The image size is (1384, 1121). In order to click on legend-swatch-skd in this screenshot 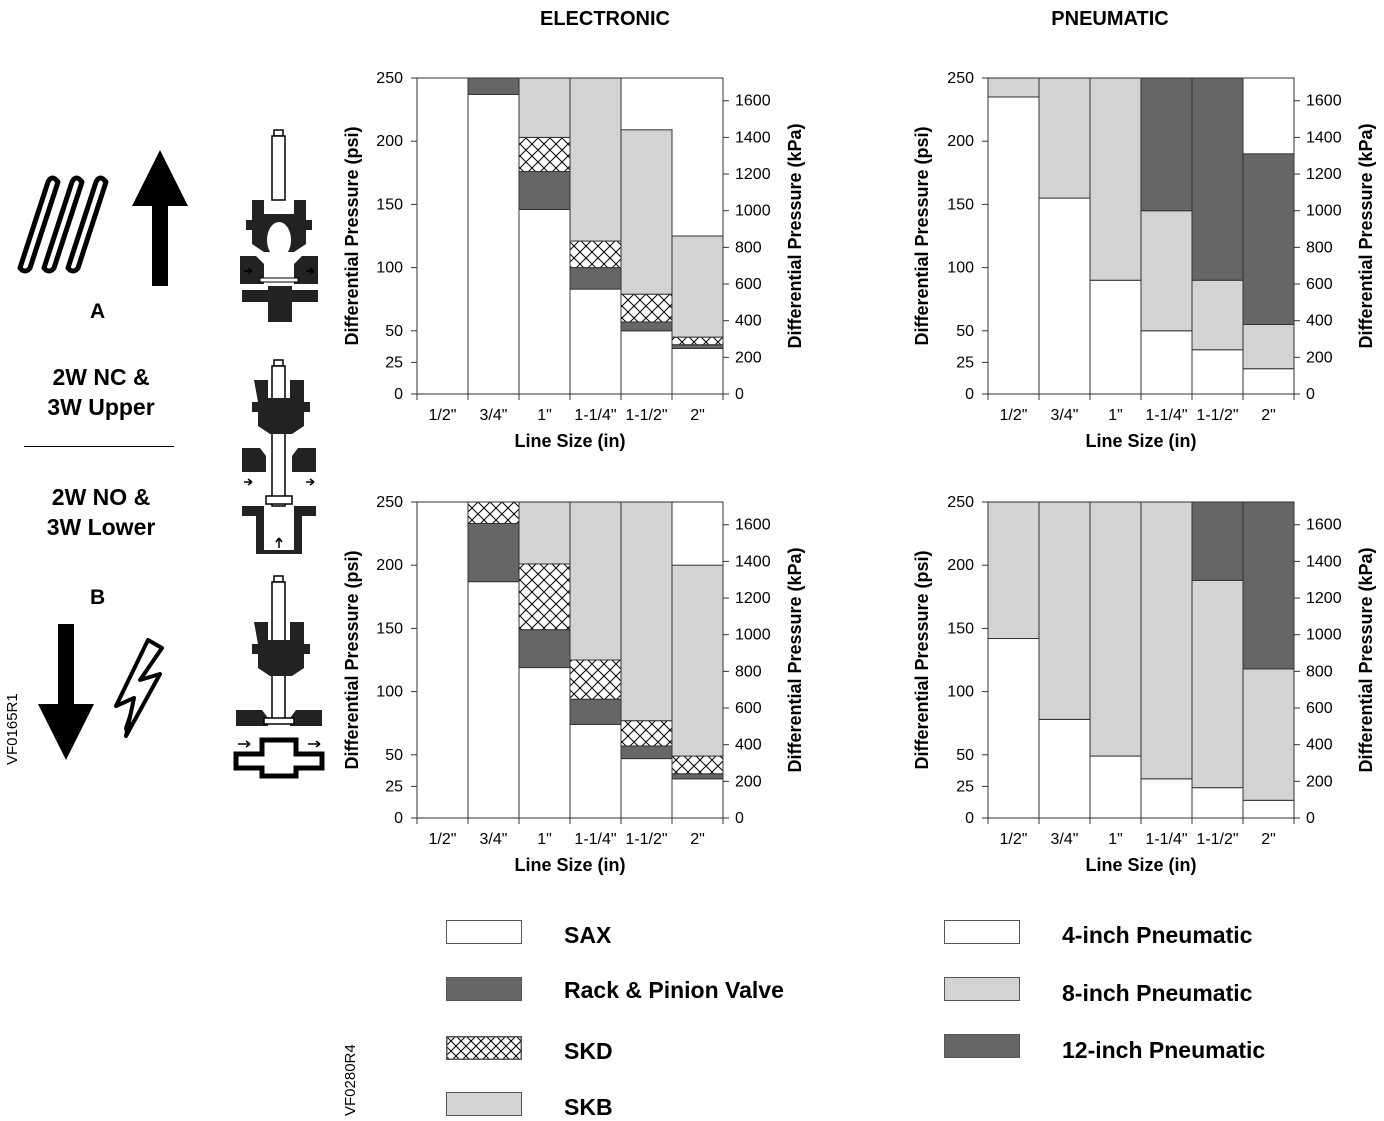, I will do `click(484, 1048)`.